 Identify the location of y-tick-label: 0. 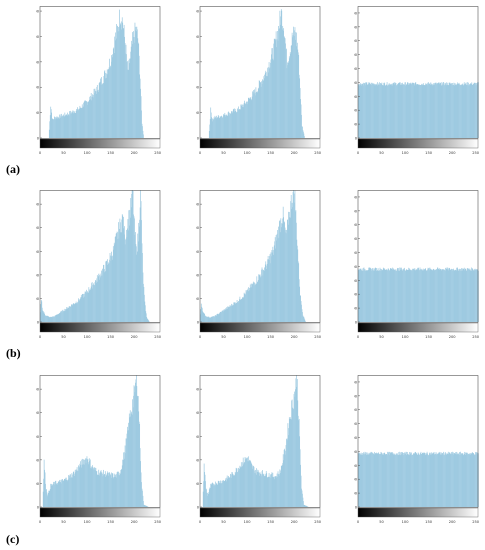
(38, 508).